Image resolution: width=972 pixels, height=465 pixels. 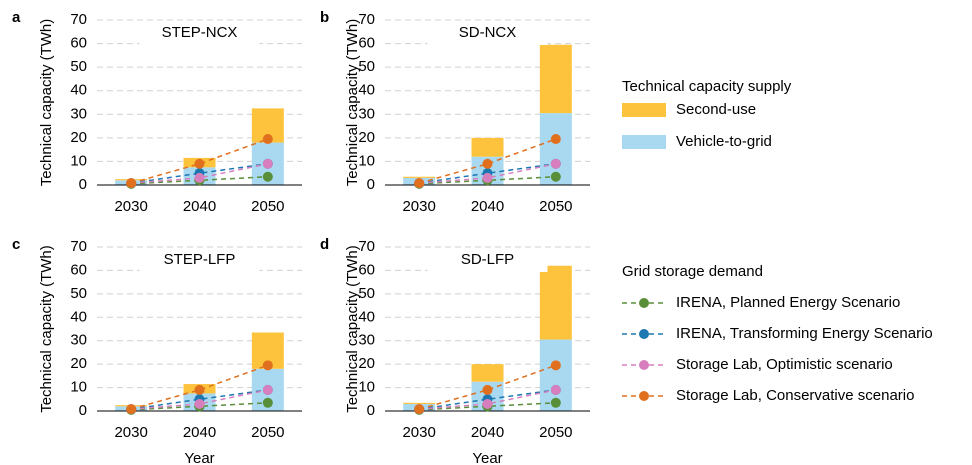 I want to click on legend-label: IRENA, Transforming Energy Scenario, so click(x=804, y=333).